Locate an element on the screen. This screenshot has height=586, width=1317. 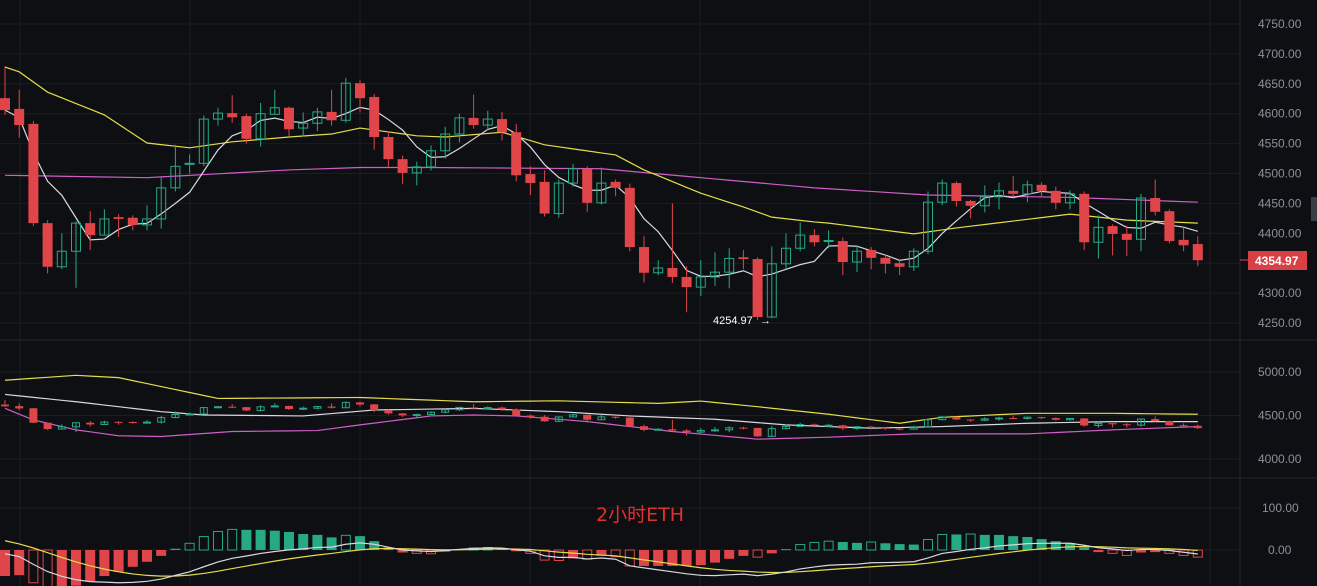
last-price-tag: 4354.97 is located at coordinates (1273, 260).